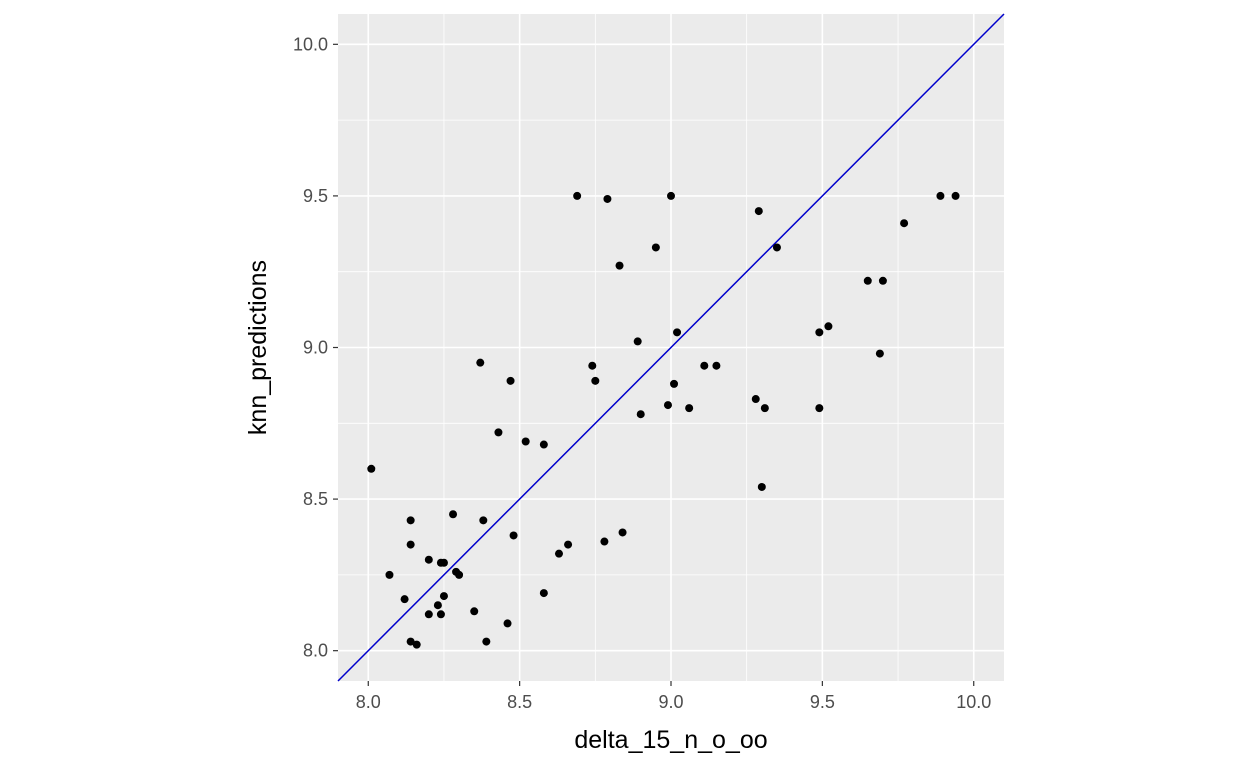 The width and height of the screenshot is (1248, 768). Describe the element at coordinates (519, 702) in the screenshot. I see `x-tick-label: 8.5` at that location.